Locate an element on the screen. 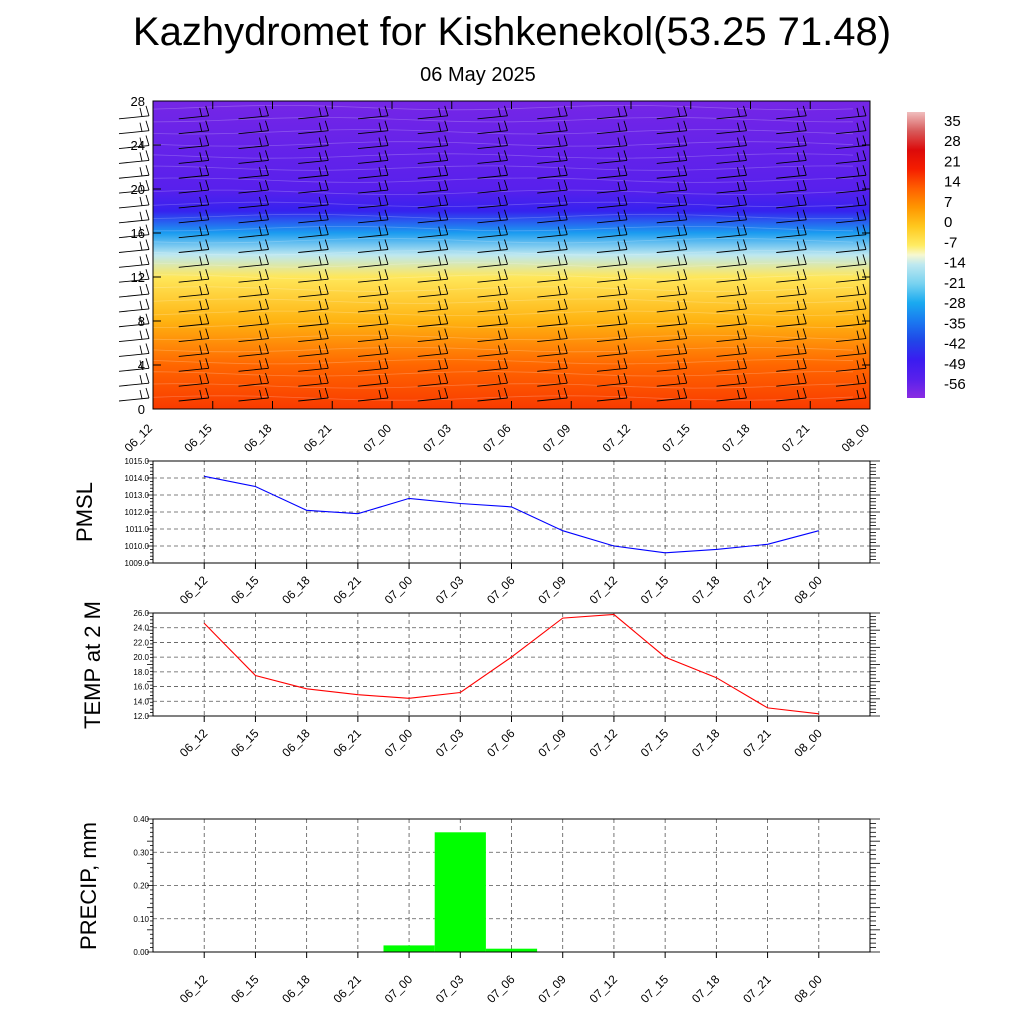  x-tick-label: 06_21 is located at coordinates (347, 590).